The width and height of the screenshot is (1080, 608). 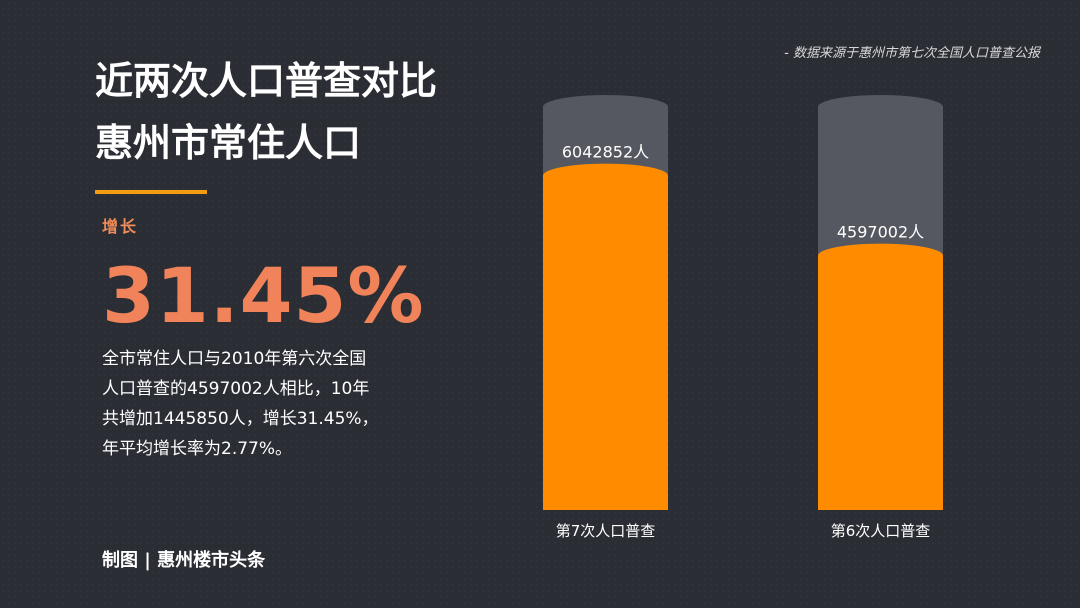 I want to click on category-label: 第7次人口普查, so click(x=606, y=531).